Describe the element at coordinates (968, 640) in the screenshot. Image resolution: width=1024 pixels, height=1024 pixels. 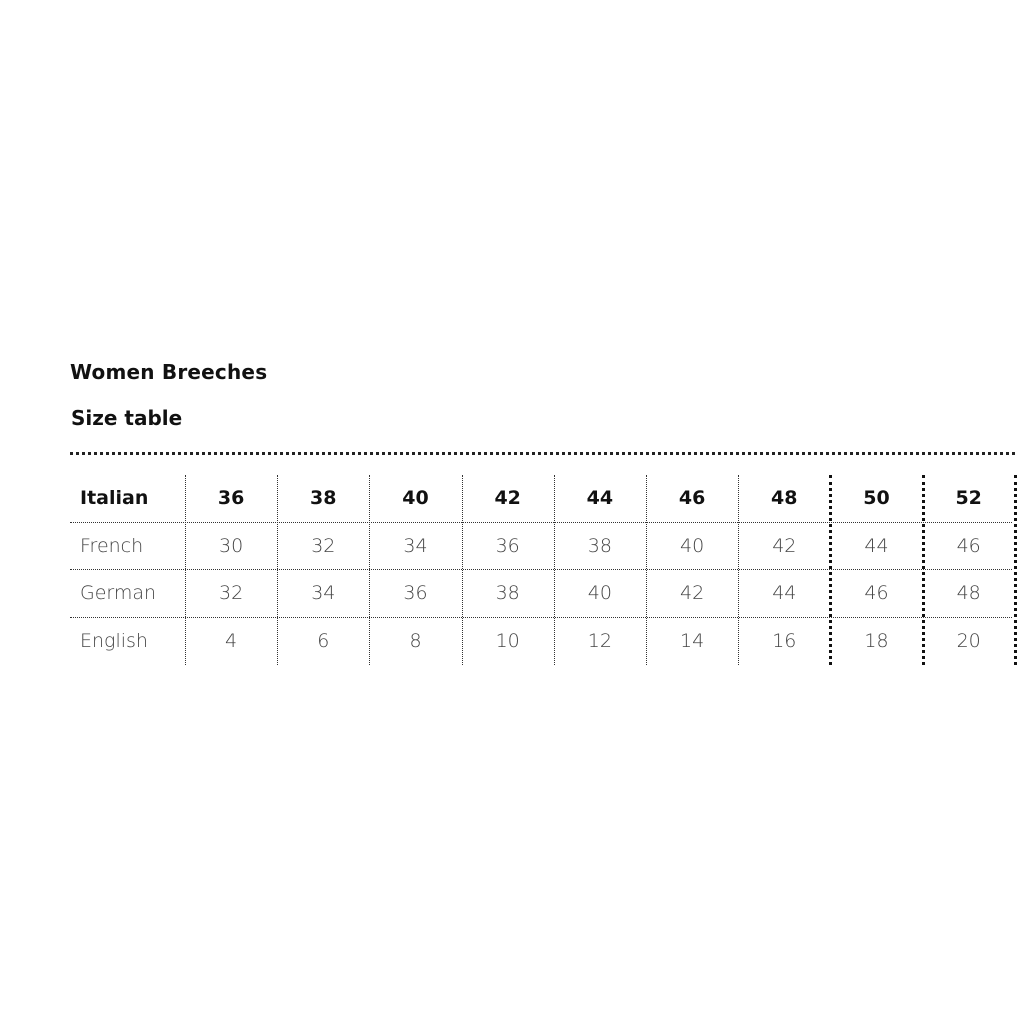
I see `table-cell: 20` at that location.